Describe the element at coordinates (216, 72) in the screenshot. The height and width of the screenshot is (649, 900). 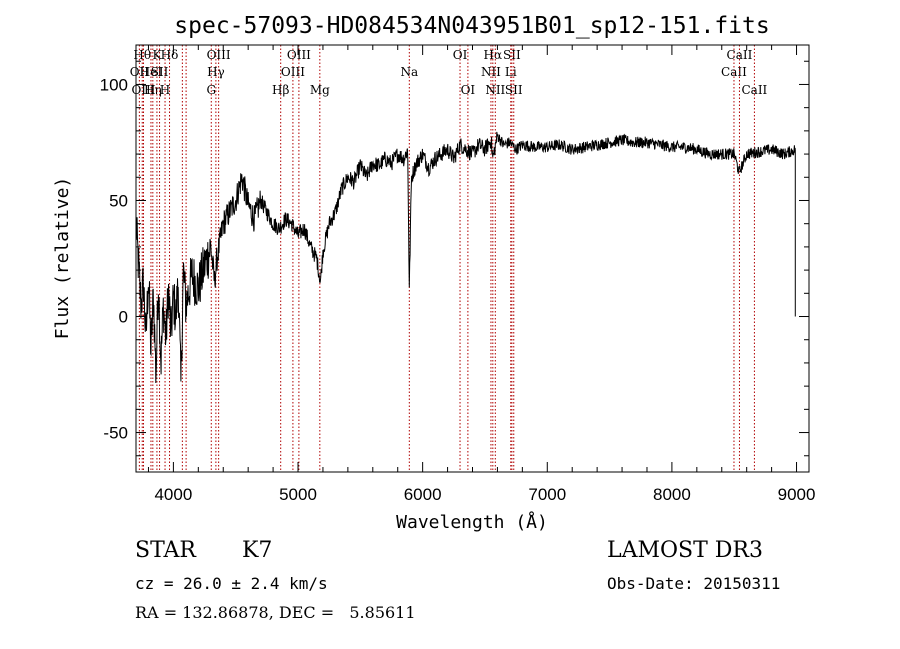
I see `line-label: Hγ` at that location.